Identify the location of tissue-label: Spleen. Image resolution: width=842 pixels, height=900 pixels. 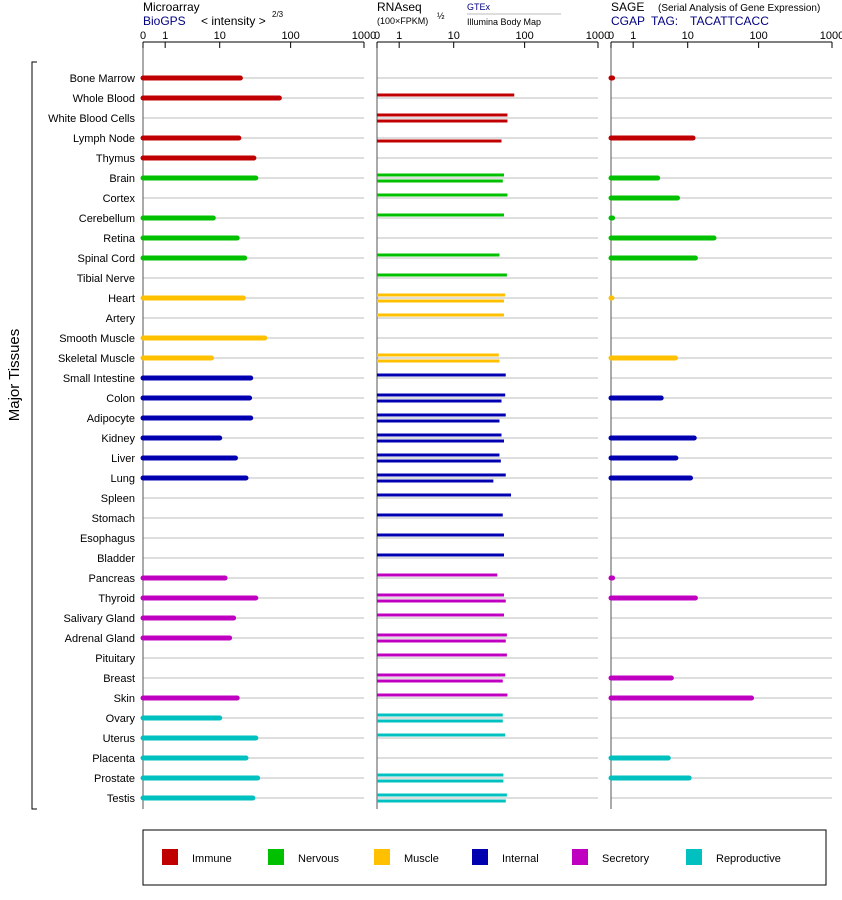
(118, 499).